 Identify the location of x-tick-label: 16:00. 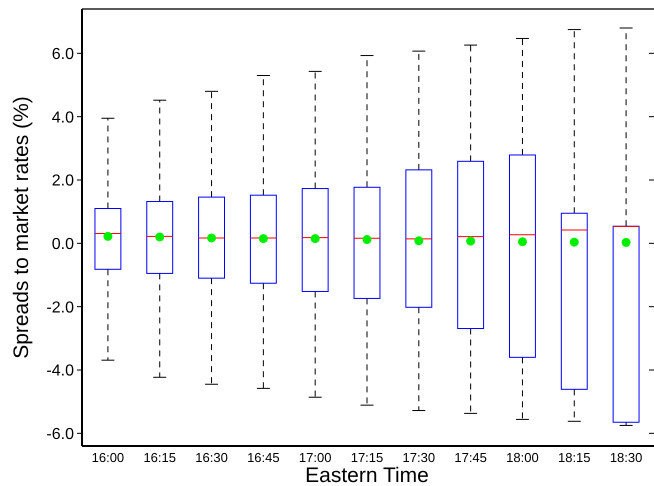
(108, 457).